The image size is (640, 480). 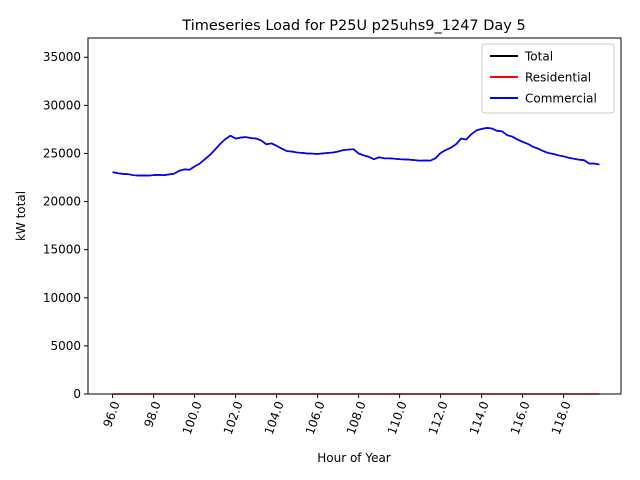 I want to click on legend-label-total: Total, so click(x=538, y=57).